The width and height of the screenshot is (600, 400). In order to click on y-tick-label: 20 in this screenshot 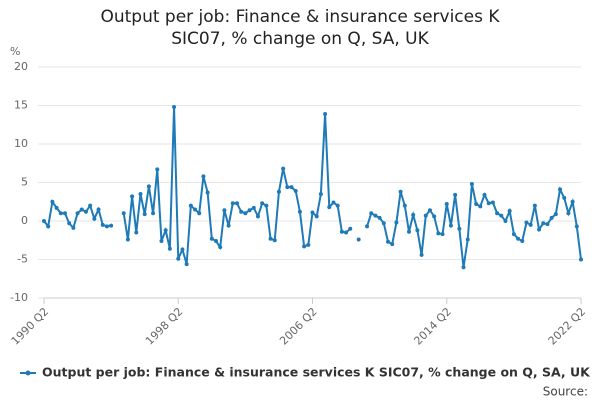, I will do `click(21, 66)`.